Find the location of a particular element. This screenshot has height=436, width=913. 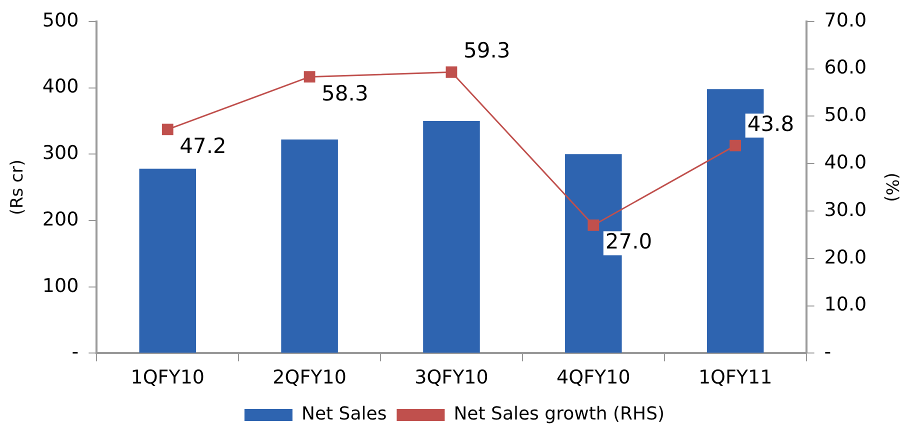

y2-tick-label: 10.0 is located at coordinates (845, 305).